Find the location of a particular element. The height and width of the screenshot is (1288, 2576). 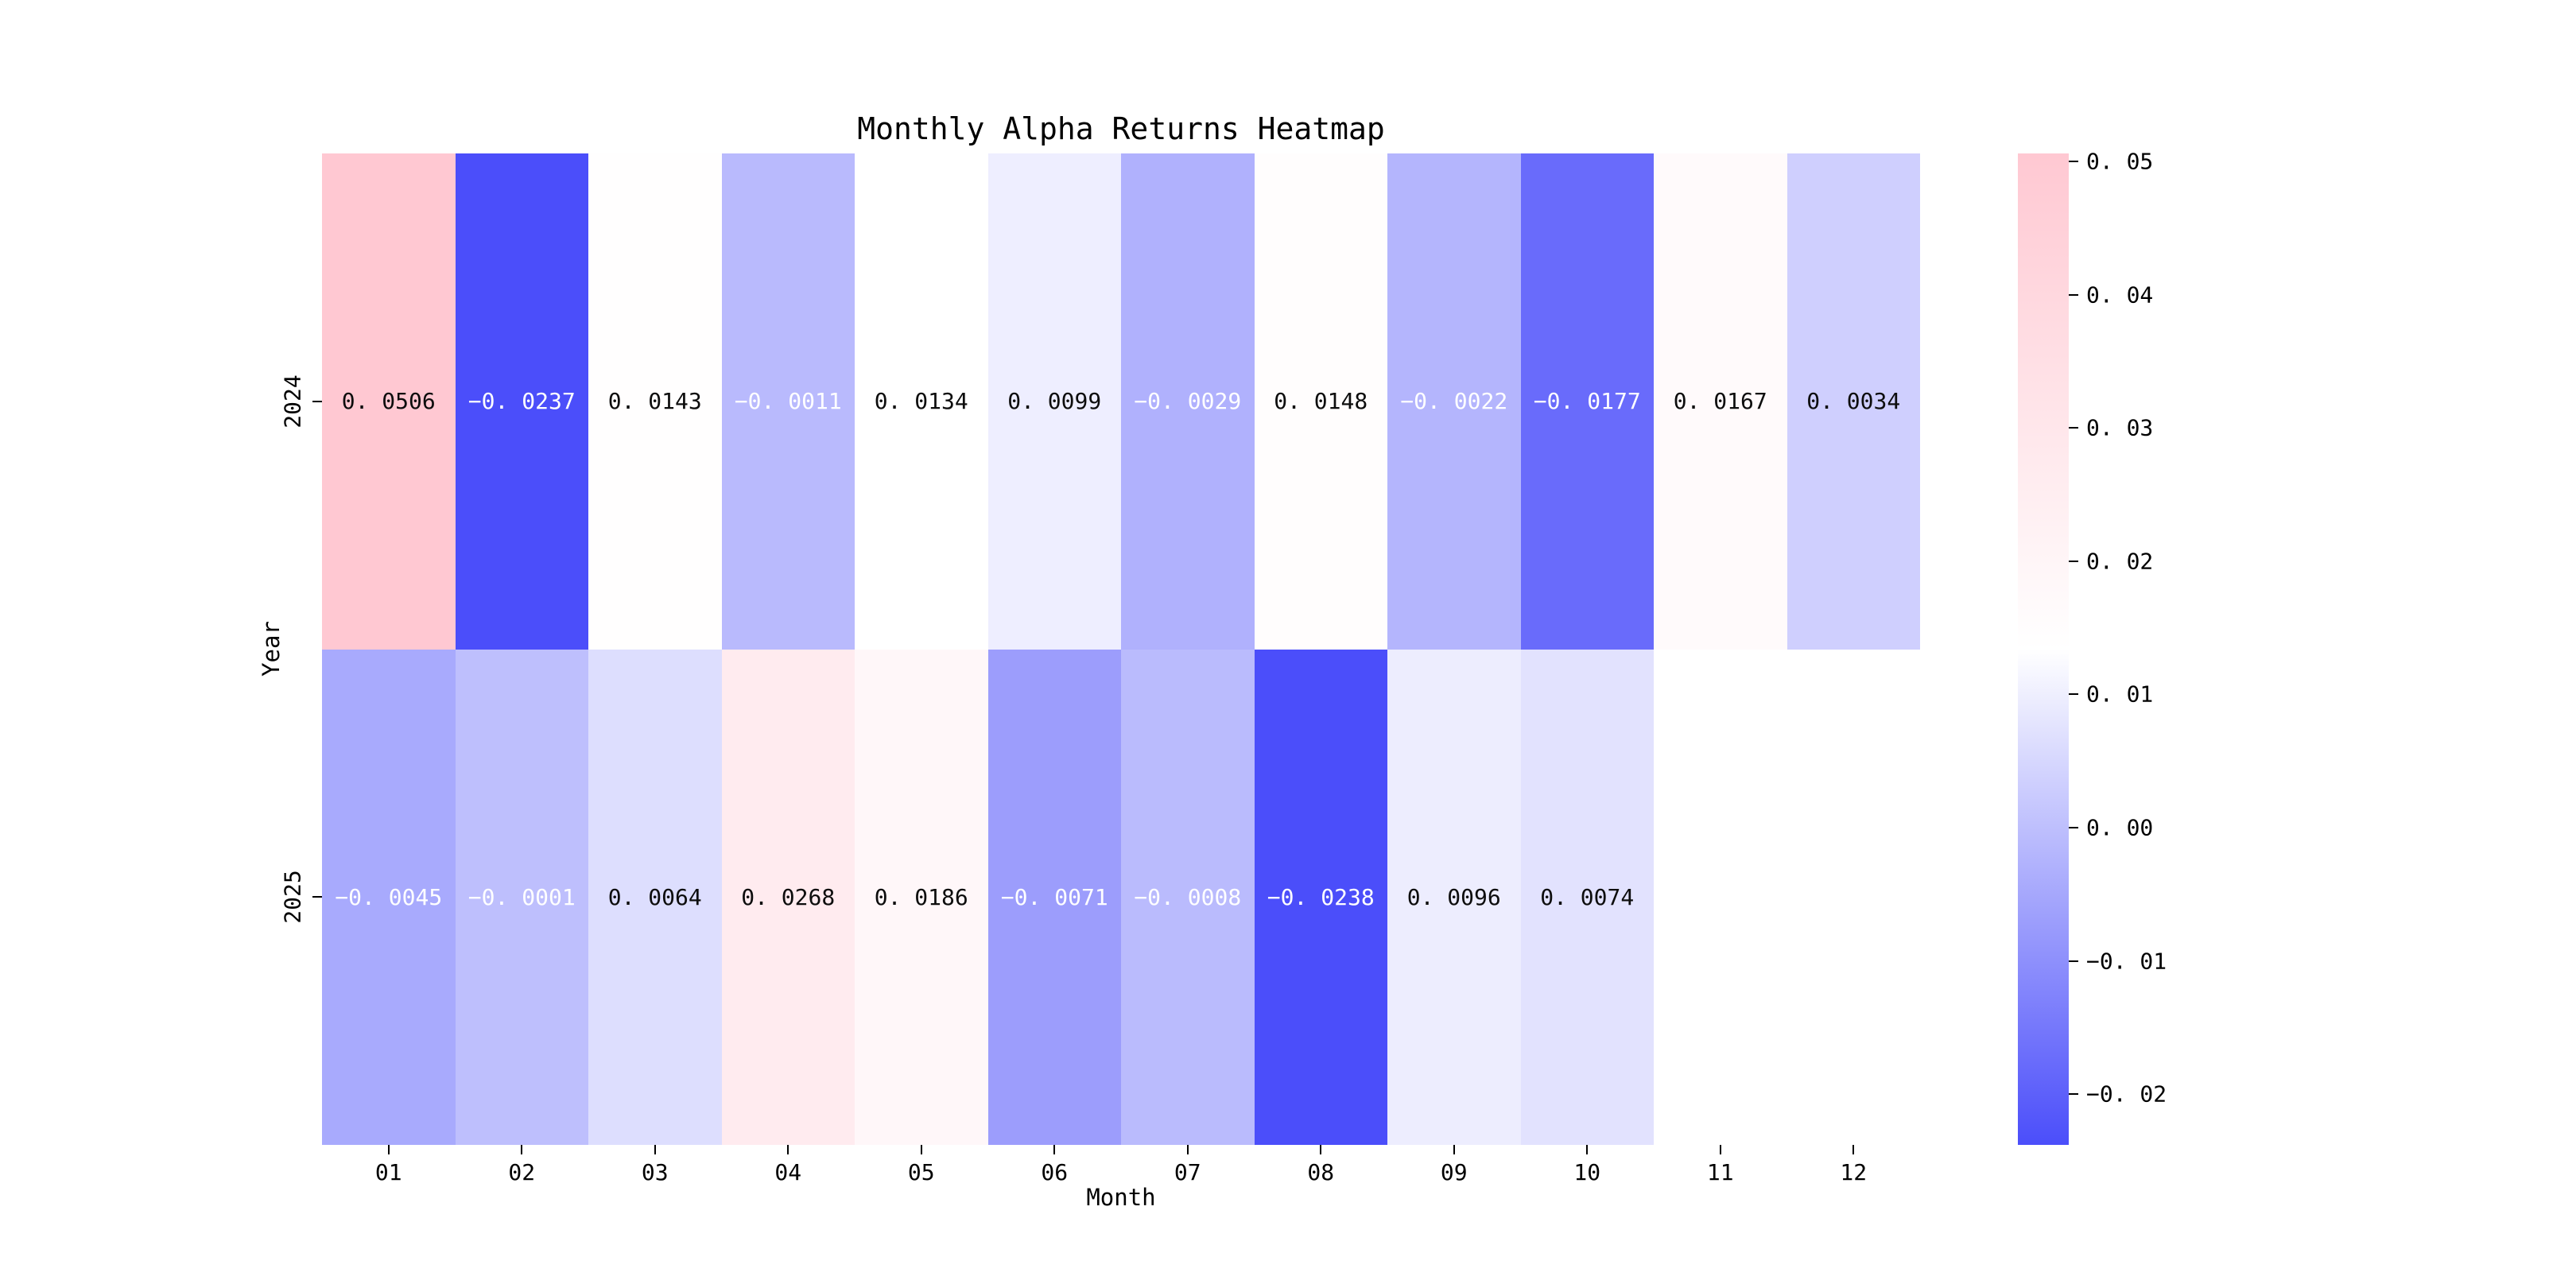

heatmap-cell: 0. 0143 is located at coordinates (655, 402).